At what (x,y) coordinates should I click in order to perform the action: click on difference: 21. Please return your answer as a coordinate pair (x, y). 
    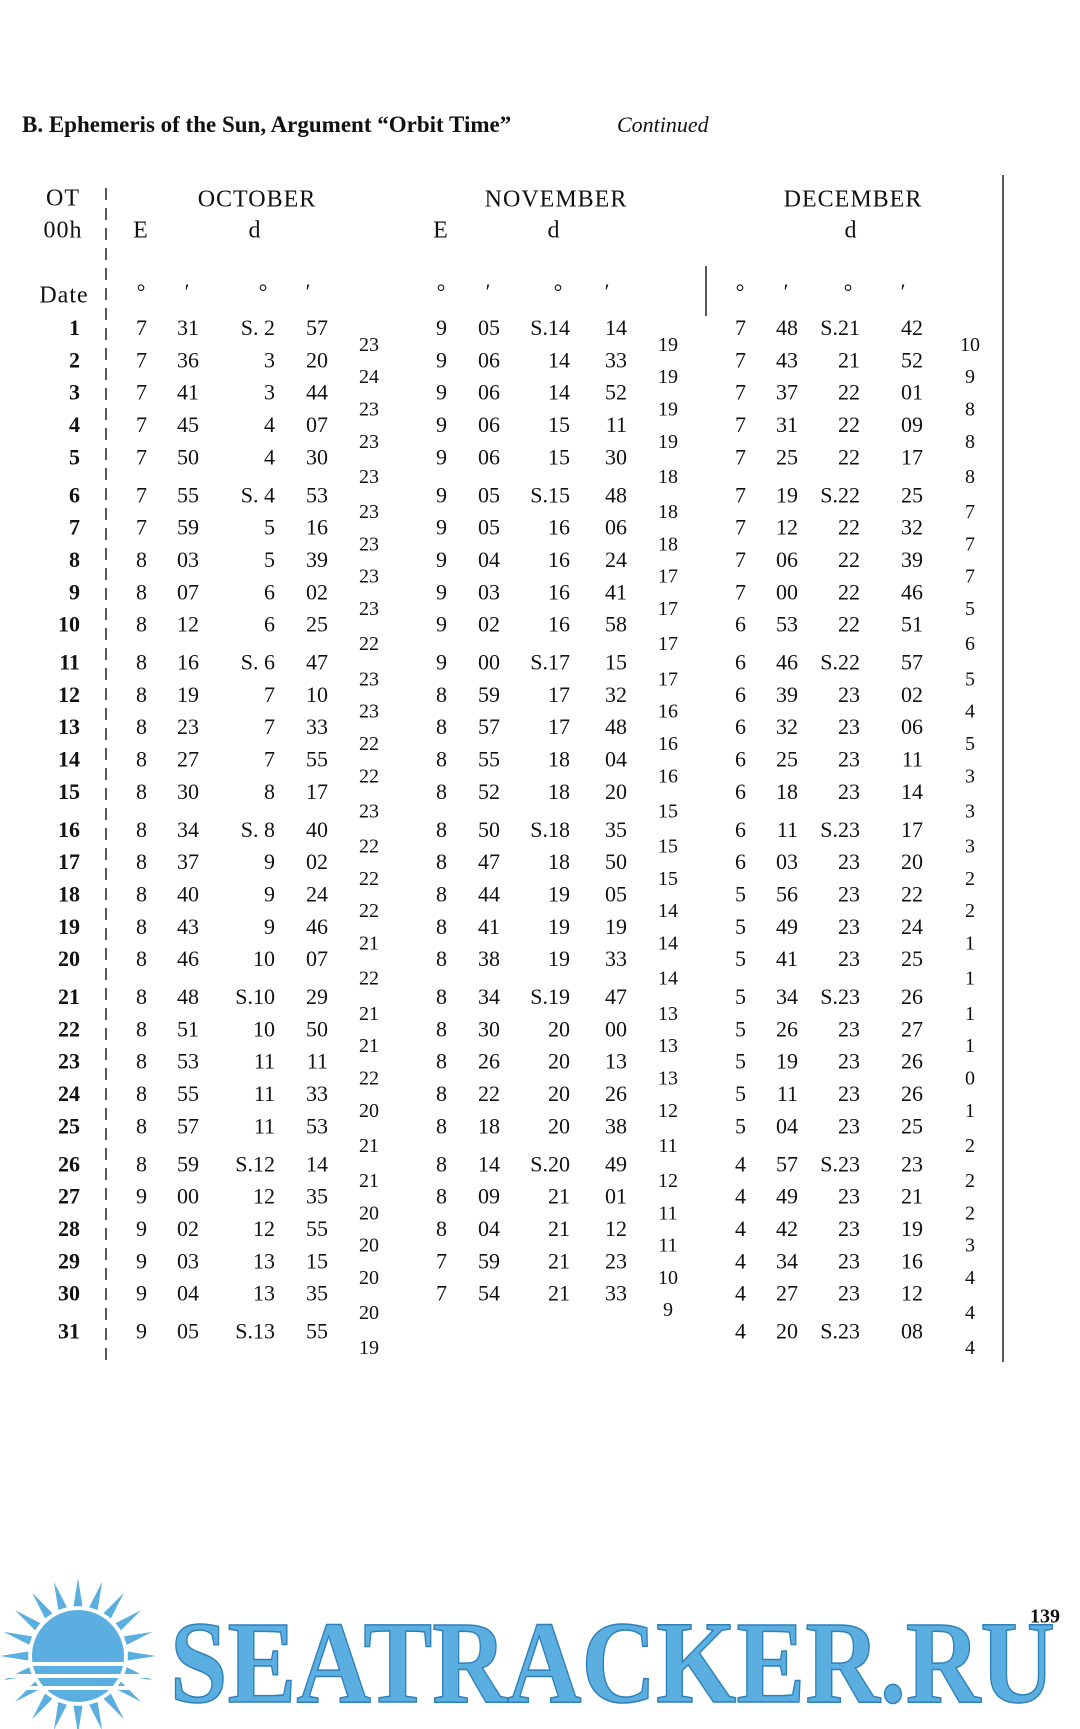
    Looking at the image, I should click on (369, 1146).